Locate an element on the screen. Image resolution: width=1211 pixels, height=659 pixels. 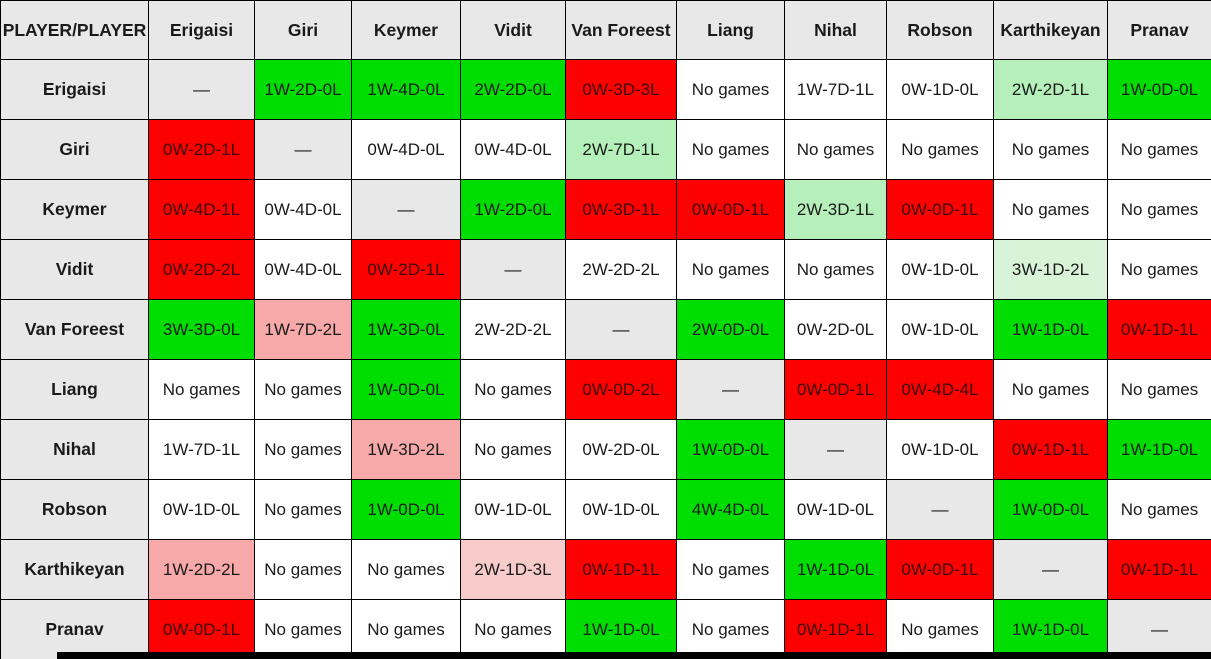
column-header: Erigaisi is located at coordinates (201, 30).